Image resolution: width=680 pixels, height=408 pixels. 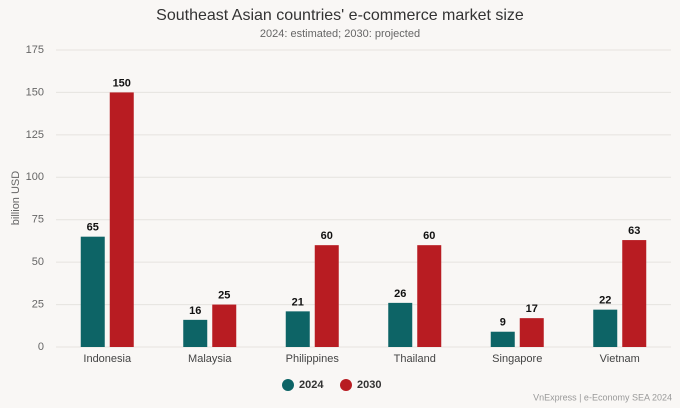 What do you see at coordinates (503, 323) in the screenshot?
I see `data-label: 9` at bounding box center [503, 323].